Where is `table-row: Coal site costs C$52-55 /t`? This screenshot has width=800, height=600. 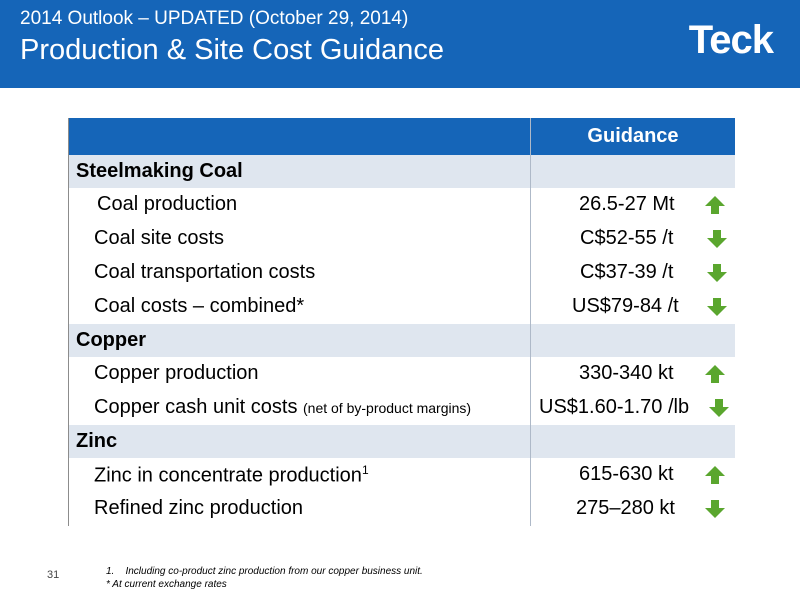 table-row: Coal site costs C$52-55 /t is located at coordinates (402, 239).